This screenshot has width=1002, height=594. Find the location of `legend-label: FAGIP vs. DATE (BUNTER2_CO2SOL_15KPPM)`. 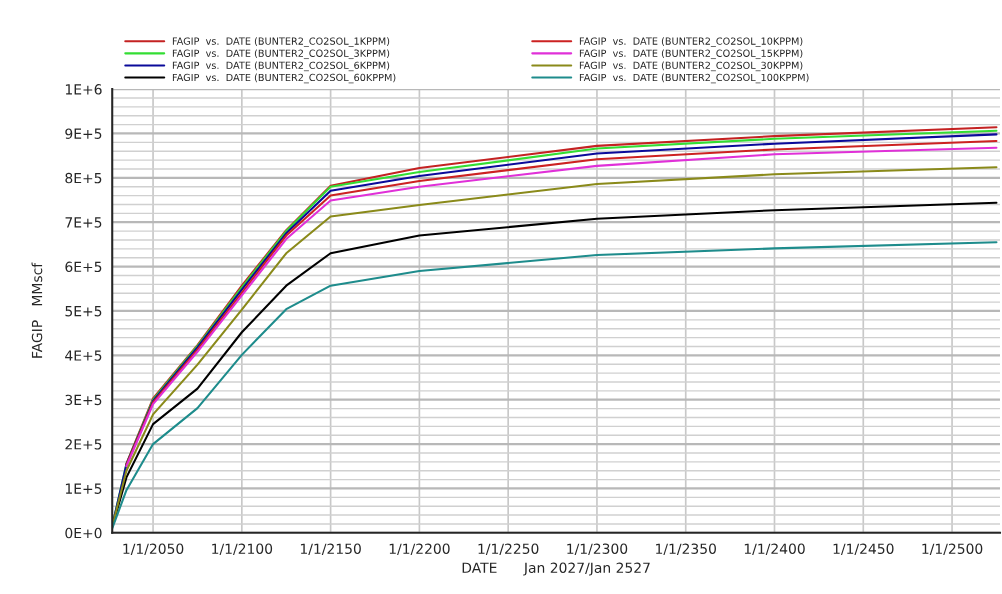

legend-label: FAGIP vs. DATE (BUNTER2_CO2SOL_15KPPM) is located at coordinates (691, 54).